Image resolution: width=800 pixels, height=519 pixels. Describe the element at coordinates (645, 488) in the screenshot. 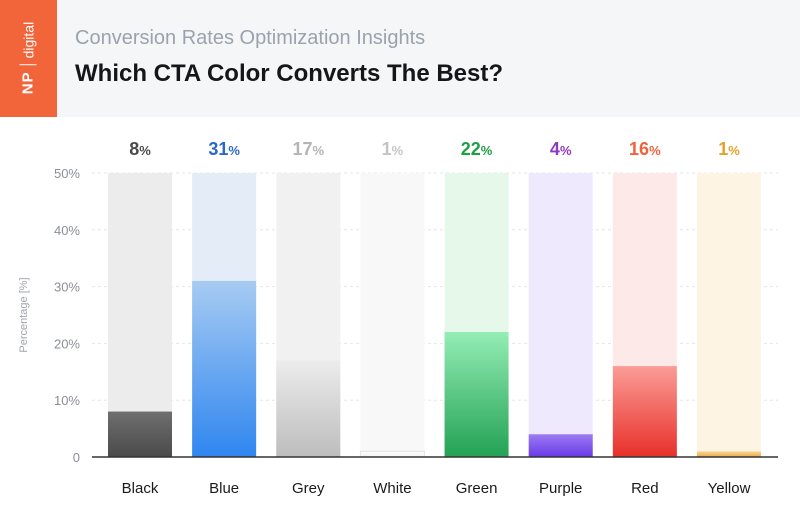

I see `x-tick-label: Red` at that location.